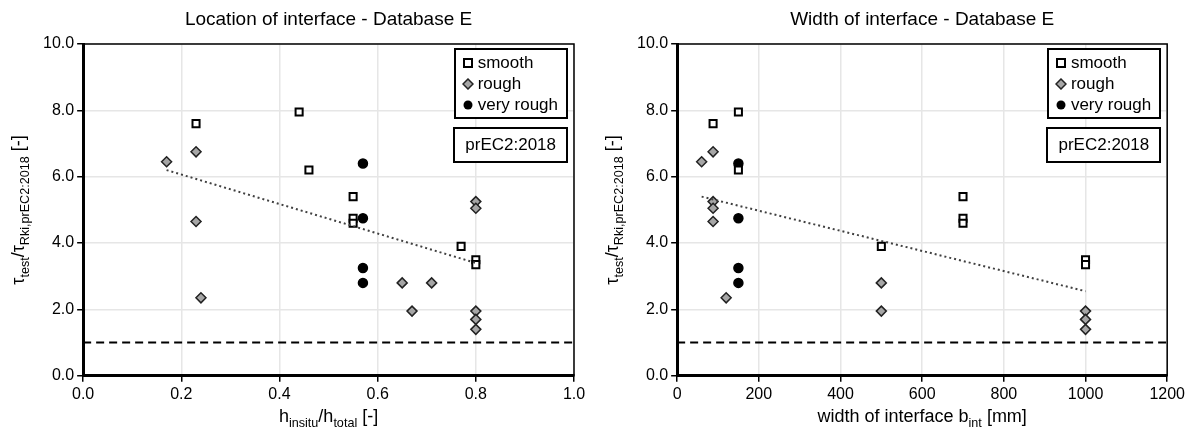  I want to click on x-axis-title: width of interface b$_{int}$ [mm], so click(922, 417).